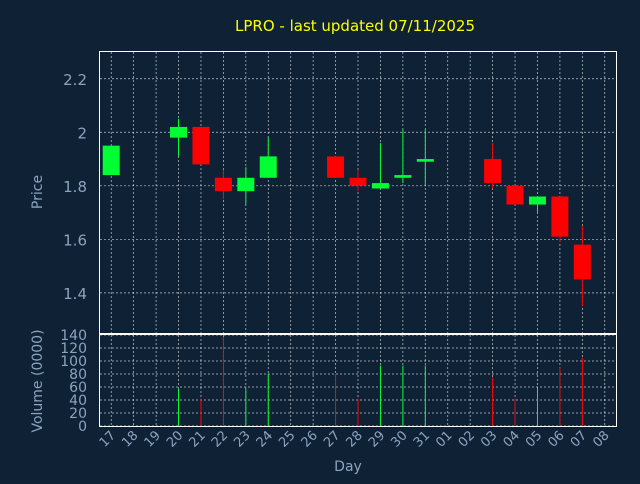 The height and width of the screenshot is (484, 640). I want to click on volume-tick-label: 80, so click(78, 375).